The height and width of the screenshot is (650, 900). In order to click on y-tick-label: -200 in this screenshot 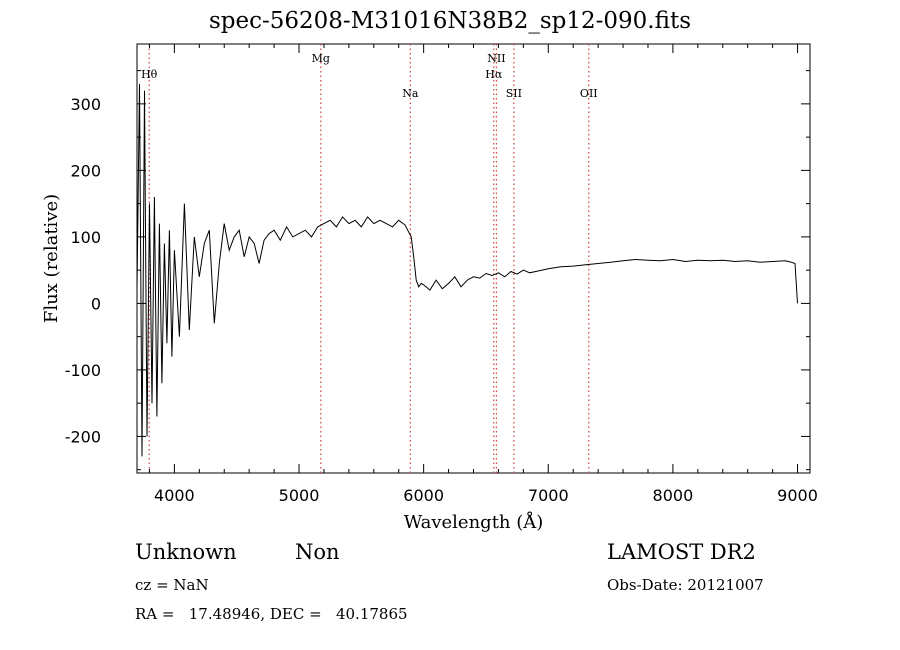, I will do `click(83, 436)`.